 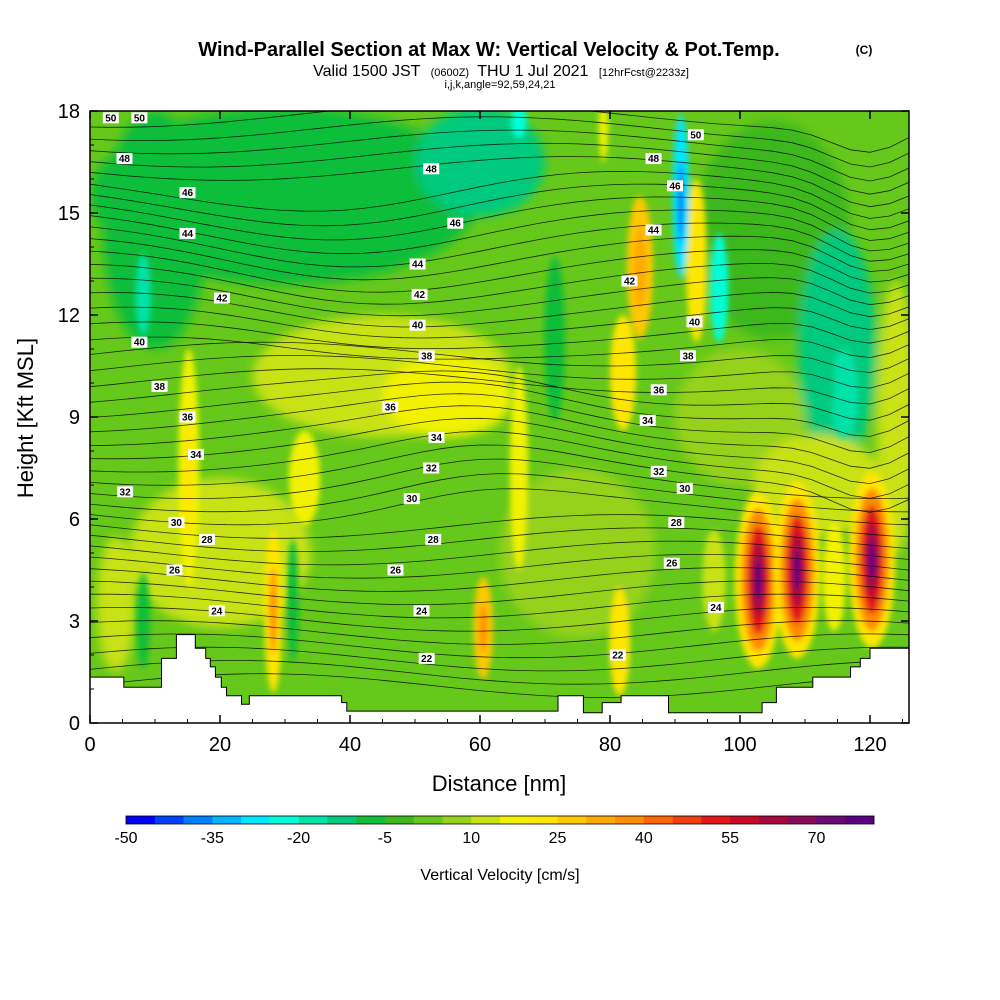 I want to click on contour-label-text: 48, so click(x=125, y=159).